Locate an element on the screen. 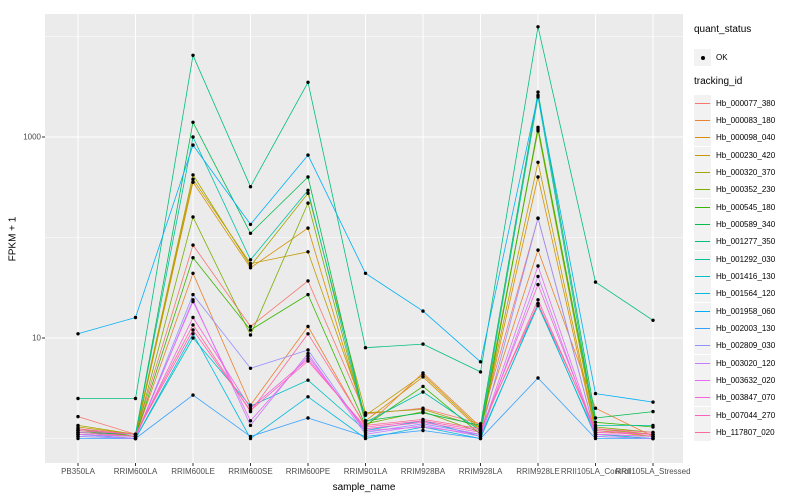  legend-item-Hb_000230_420: Hb_000230_420 is located at coordinates (734, 155).